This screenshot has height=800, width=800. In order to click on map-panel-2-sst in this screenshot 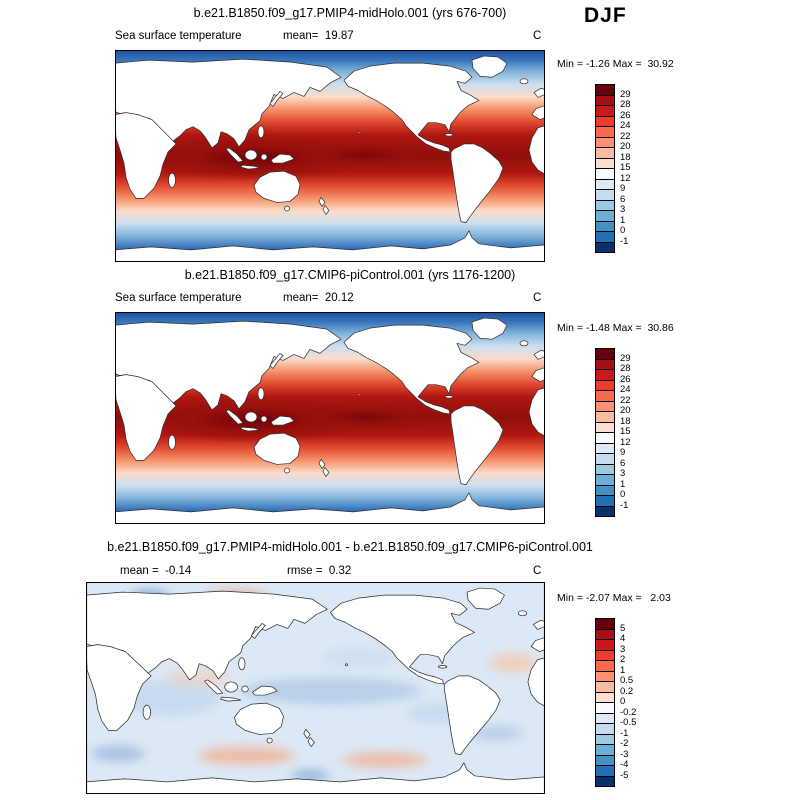, I will do `click(330, 418)`.